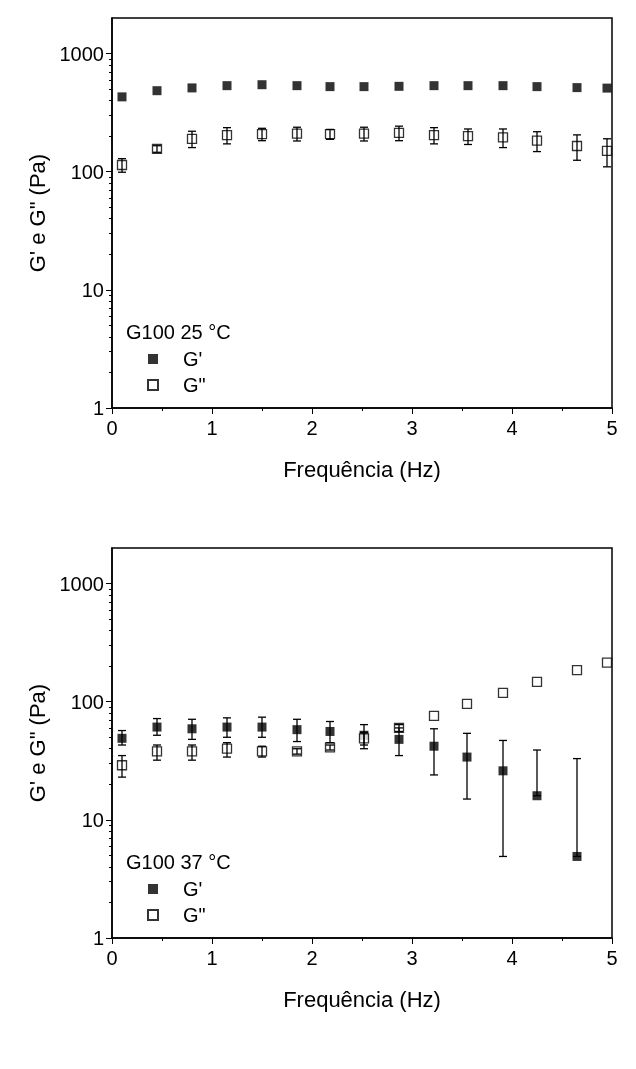 This screenshot has height=1069, width=636. What do you see at coordinates (178, 862) in the screenshot?
I see `legend-title: G100 37 °C` at bounding box center [178, 862].